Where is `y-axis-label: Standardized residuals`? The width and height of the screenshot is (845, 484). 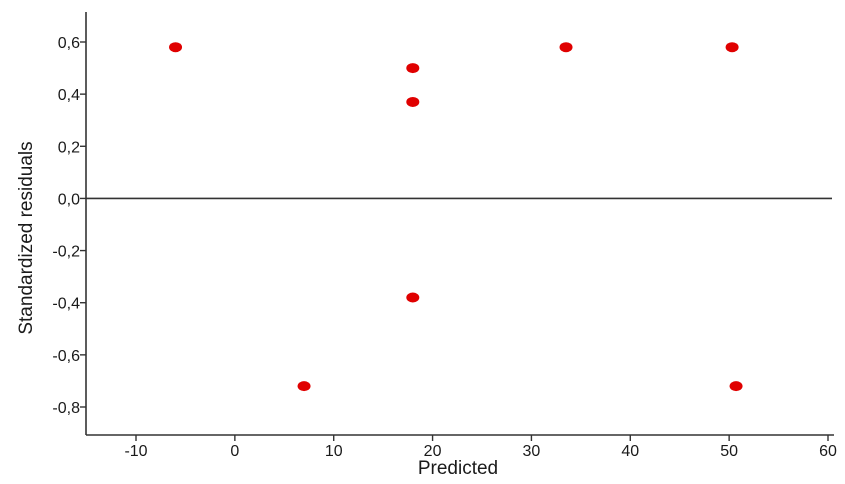
y-axis-label: Standardized residuals is located at coordinates (26, 237).